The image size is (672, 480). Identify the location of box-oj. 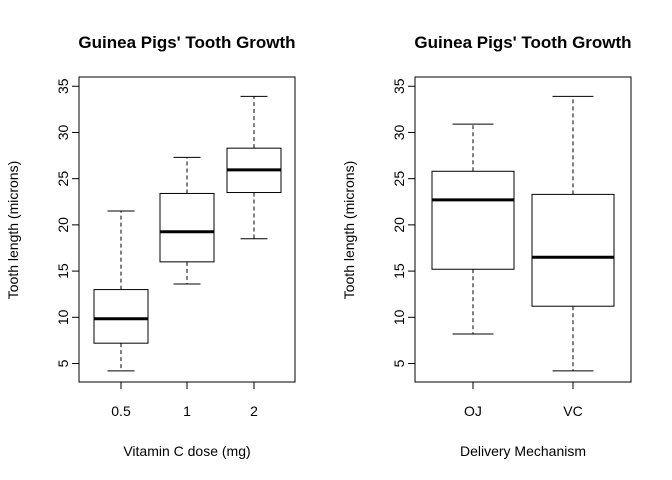
(473, 229).